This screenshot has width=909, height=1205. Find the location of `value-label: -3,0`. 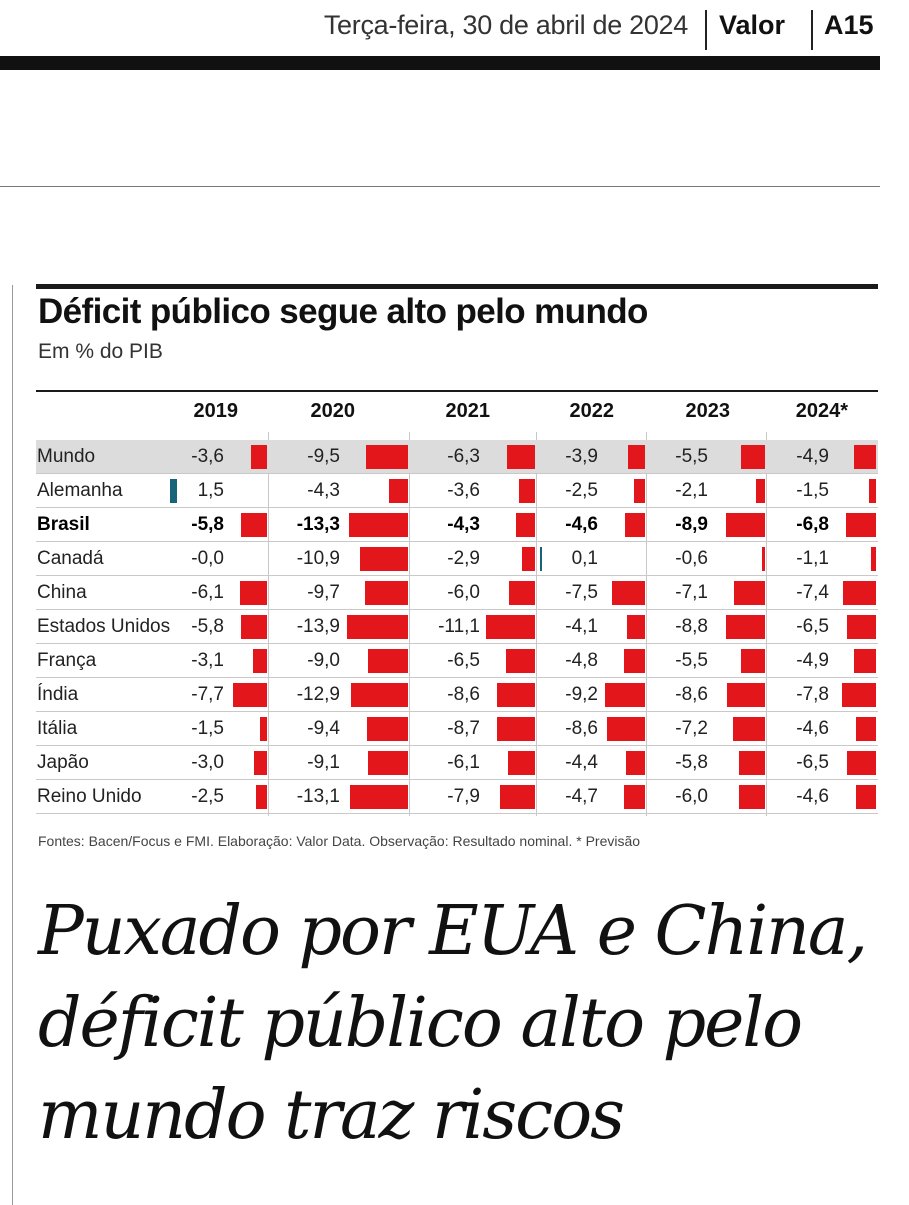

value-label: -3,0 is located at coordinates (207, 762).